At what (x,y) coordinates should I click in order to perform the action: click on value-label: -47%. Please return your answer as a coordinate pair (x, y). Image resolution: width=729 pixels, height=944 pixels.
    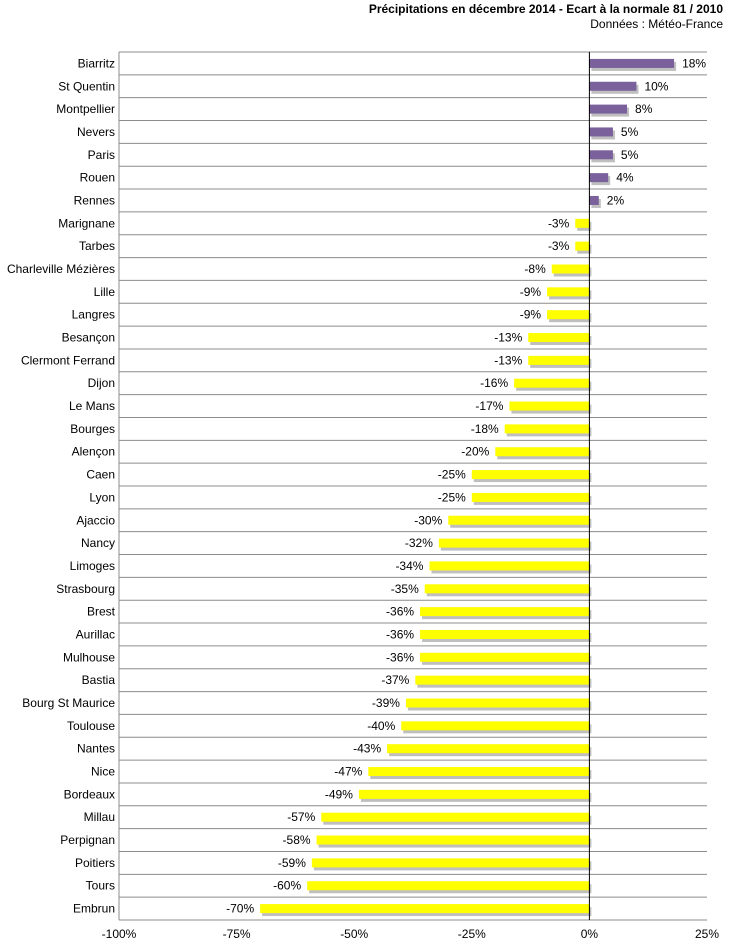
    Looking at the image, I should click on (348, 772).